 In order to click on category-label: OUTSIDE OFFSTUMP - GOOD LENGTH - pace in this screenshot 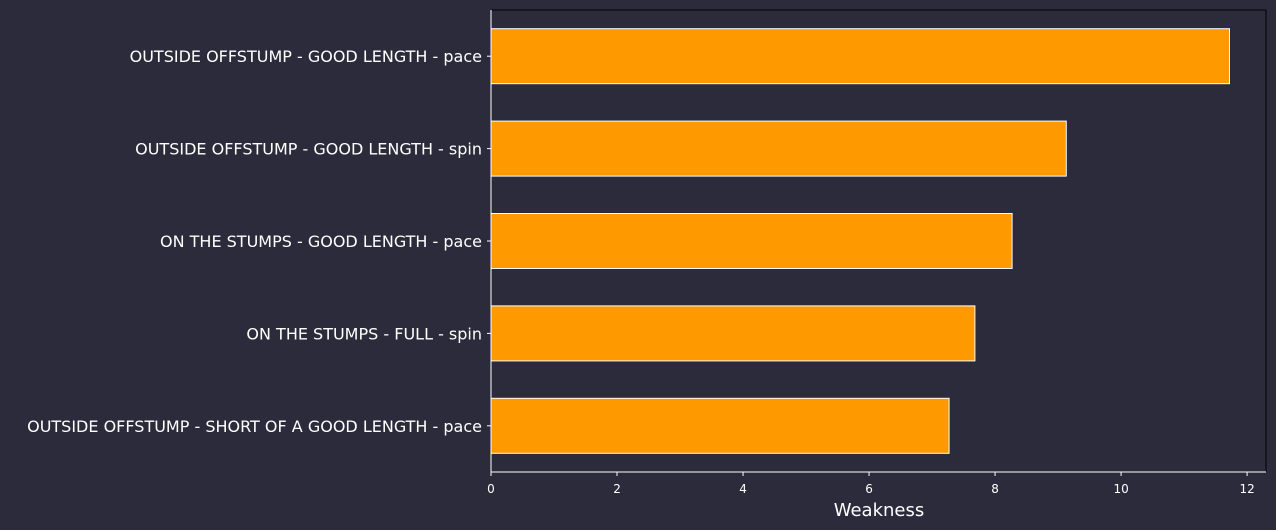, I will do `click(306, 56)`.